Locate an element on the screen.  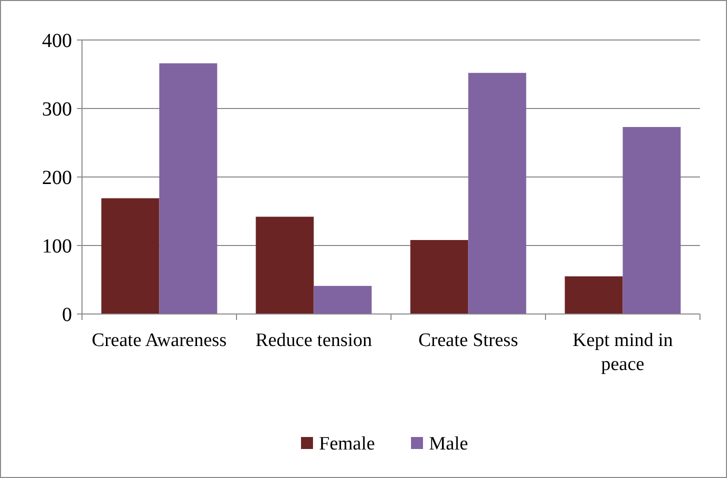
y-tick-label: 0 is located at coordinates (67, 315).